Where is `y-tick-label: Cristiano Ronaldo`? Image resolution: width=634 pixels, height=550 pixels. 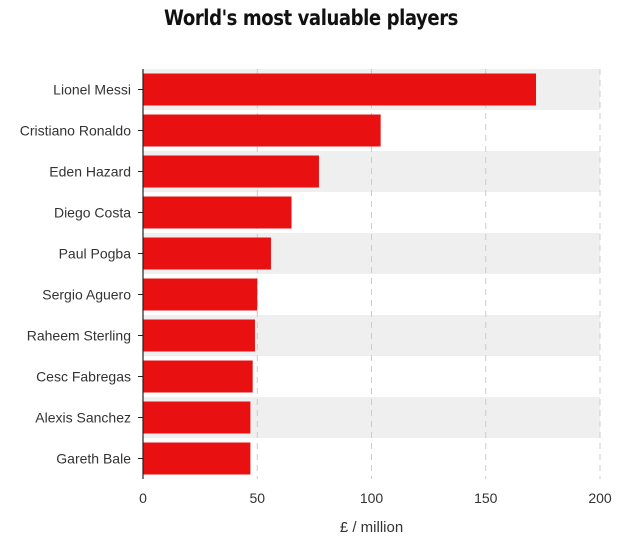
y-tick-label: Cristiano Ronaldo is located at coordinates (75, 131).